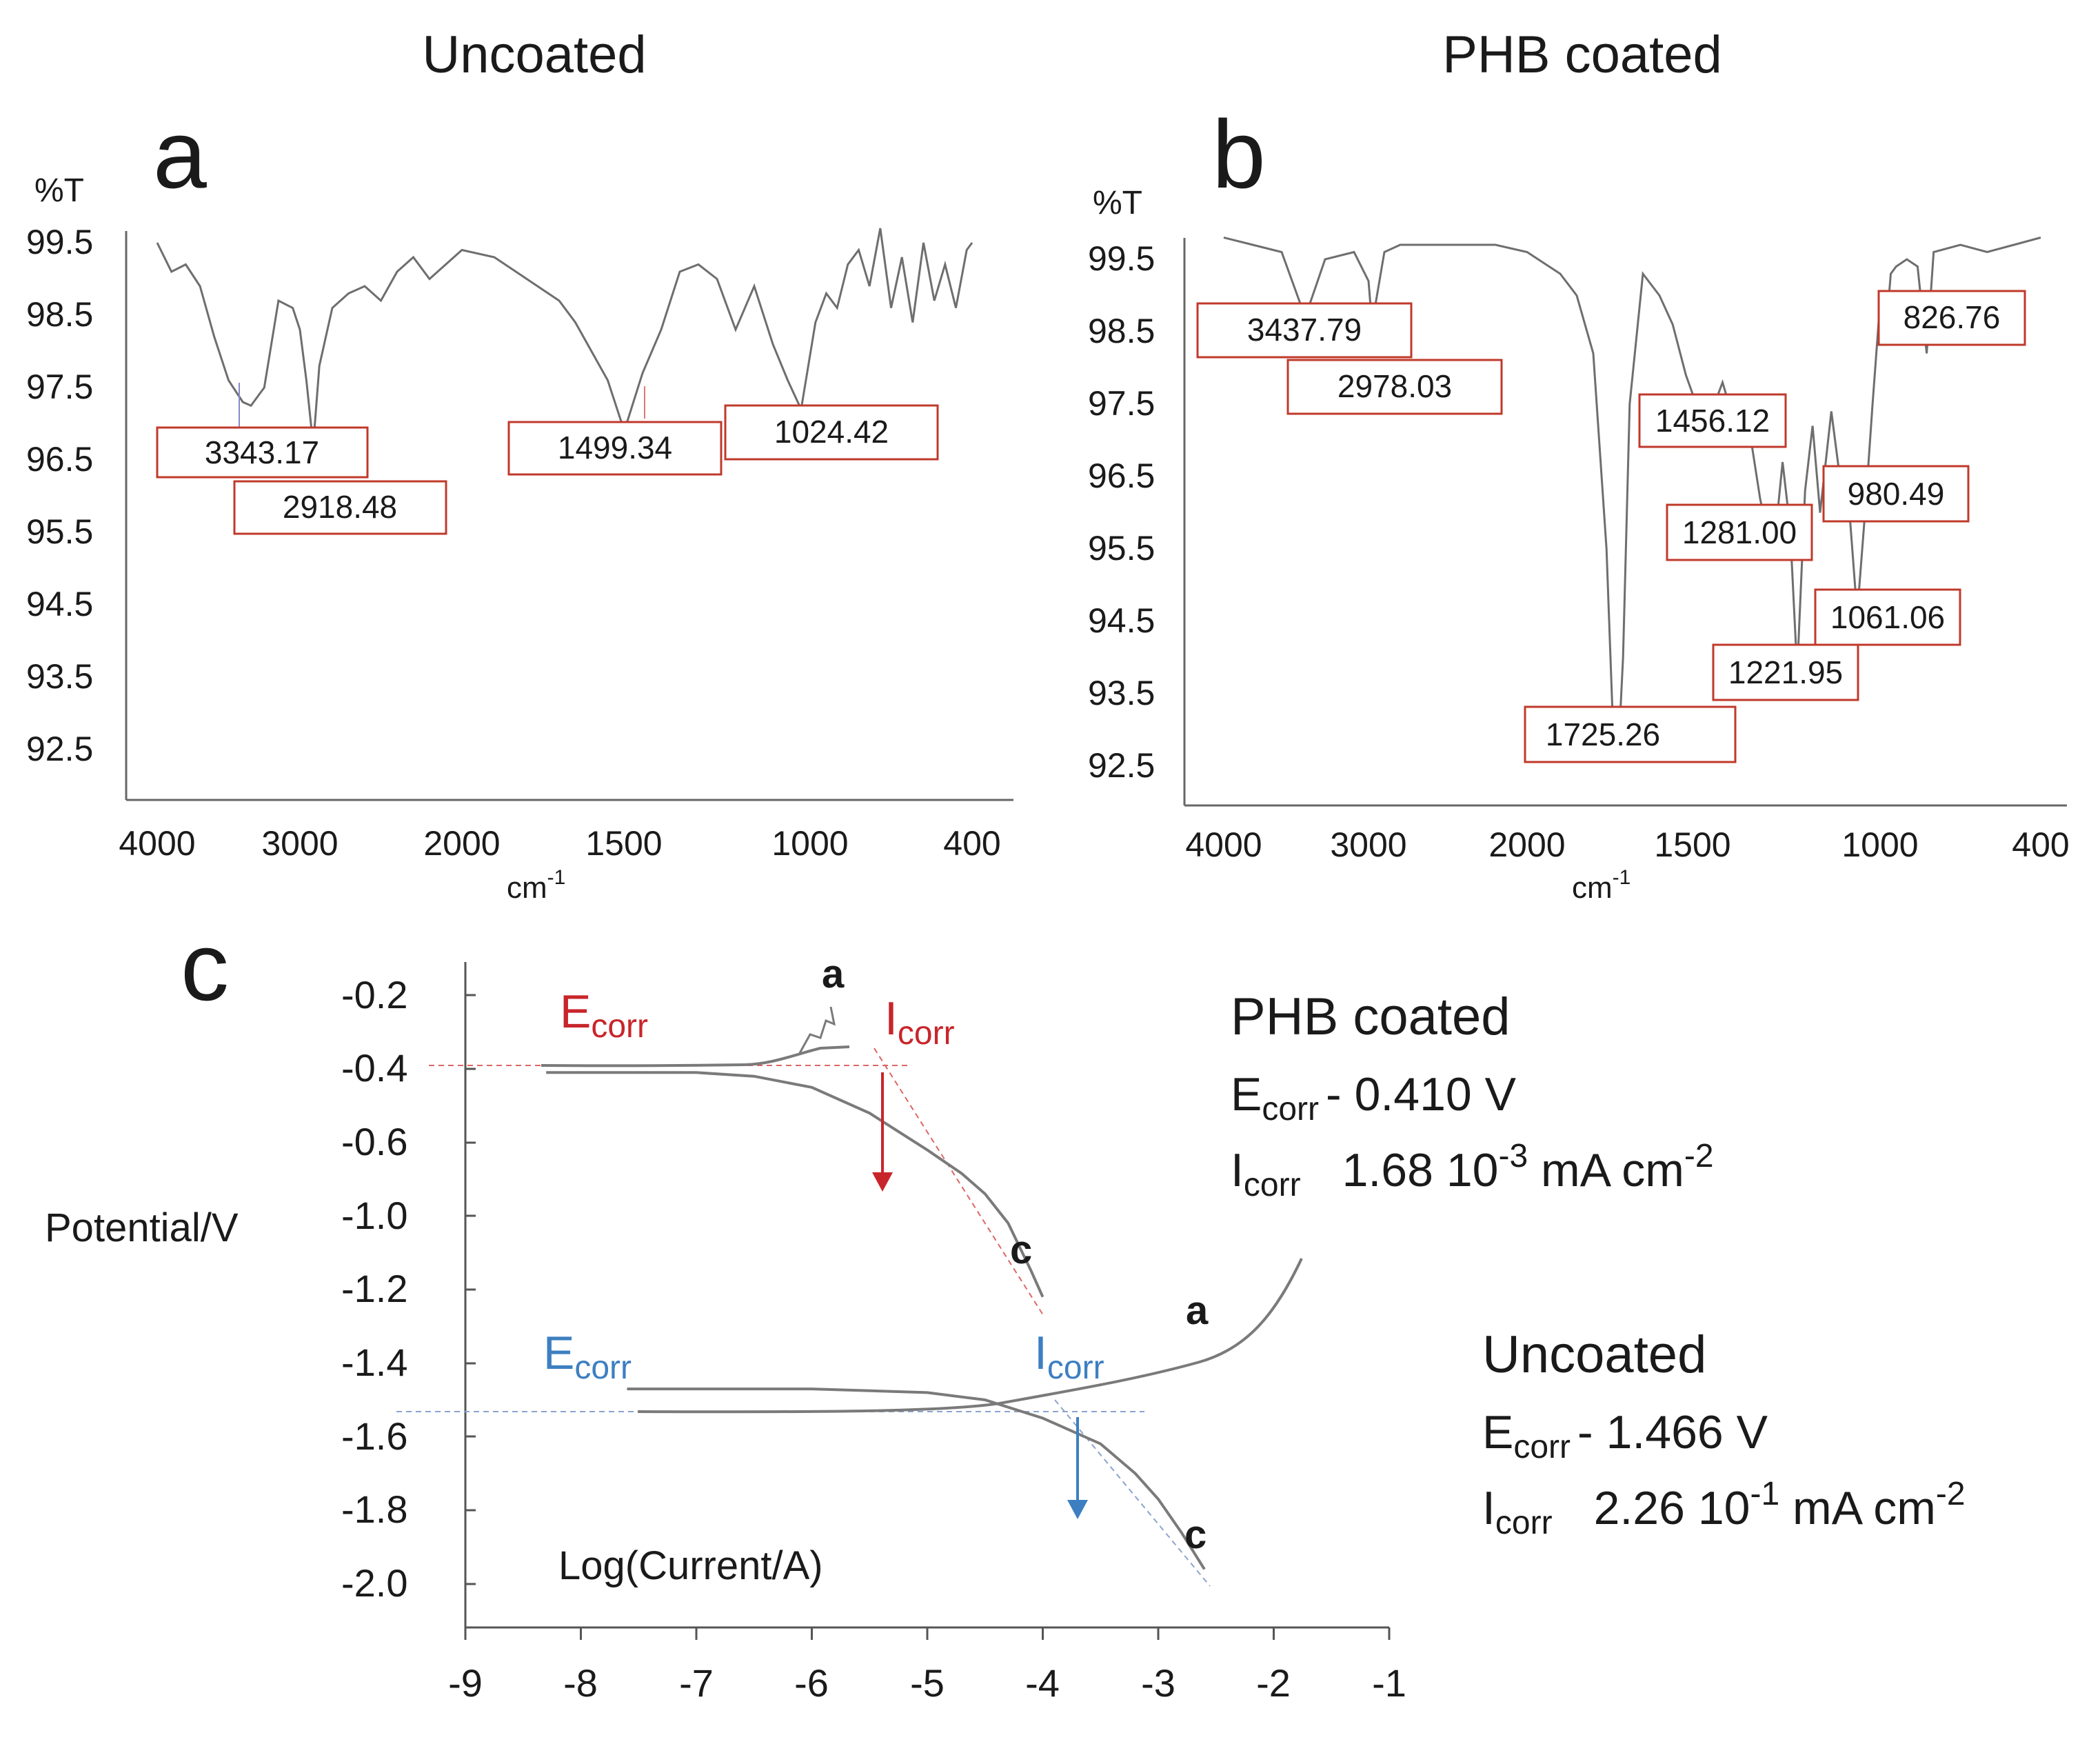 This screenshot has width=2100, height=1764. Describe the element at coordinates (1389, 1683) in the screenshot. I see `panel-c-xtick: -1` at that location.